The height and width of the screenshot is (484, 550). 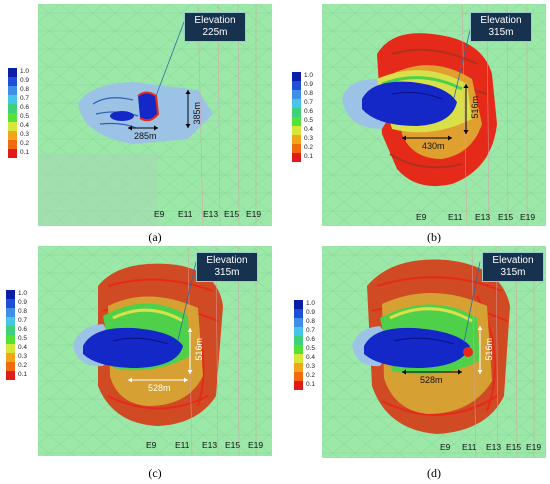 I want to click on panel-a-dark-blue-core, so click(x=148, y=106).